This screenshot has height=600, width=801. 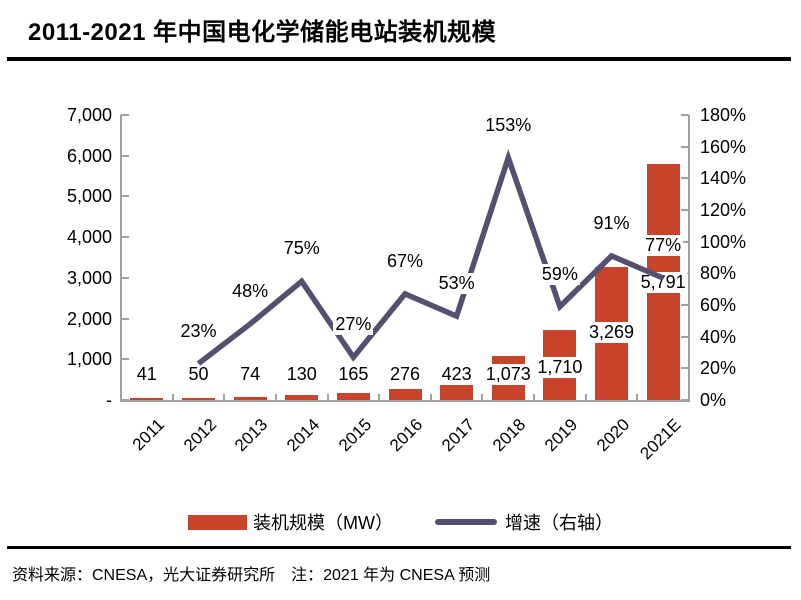 What do you see at coordinates (663, 246) in the screenshot?
I see `growth-value-label: 77%` at bounding box center [663, 246].